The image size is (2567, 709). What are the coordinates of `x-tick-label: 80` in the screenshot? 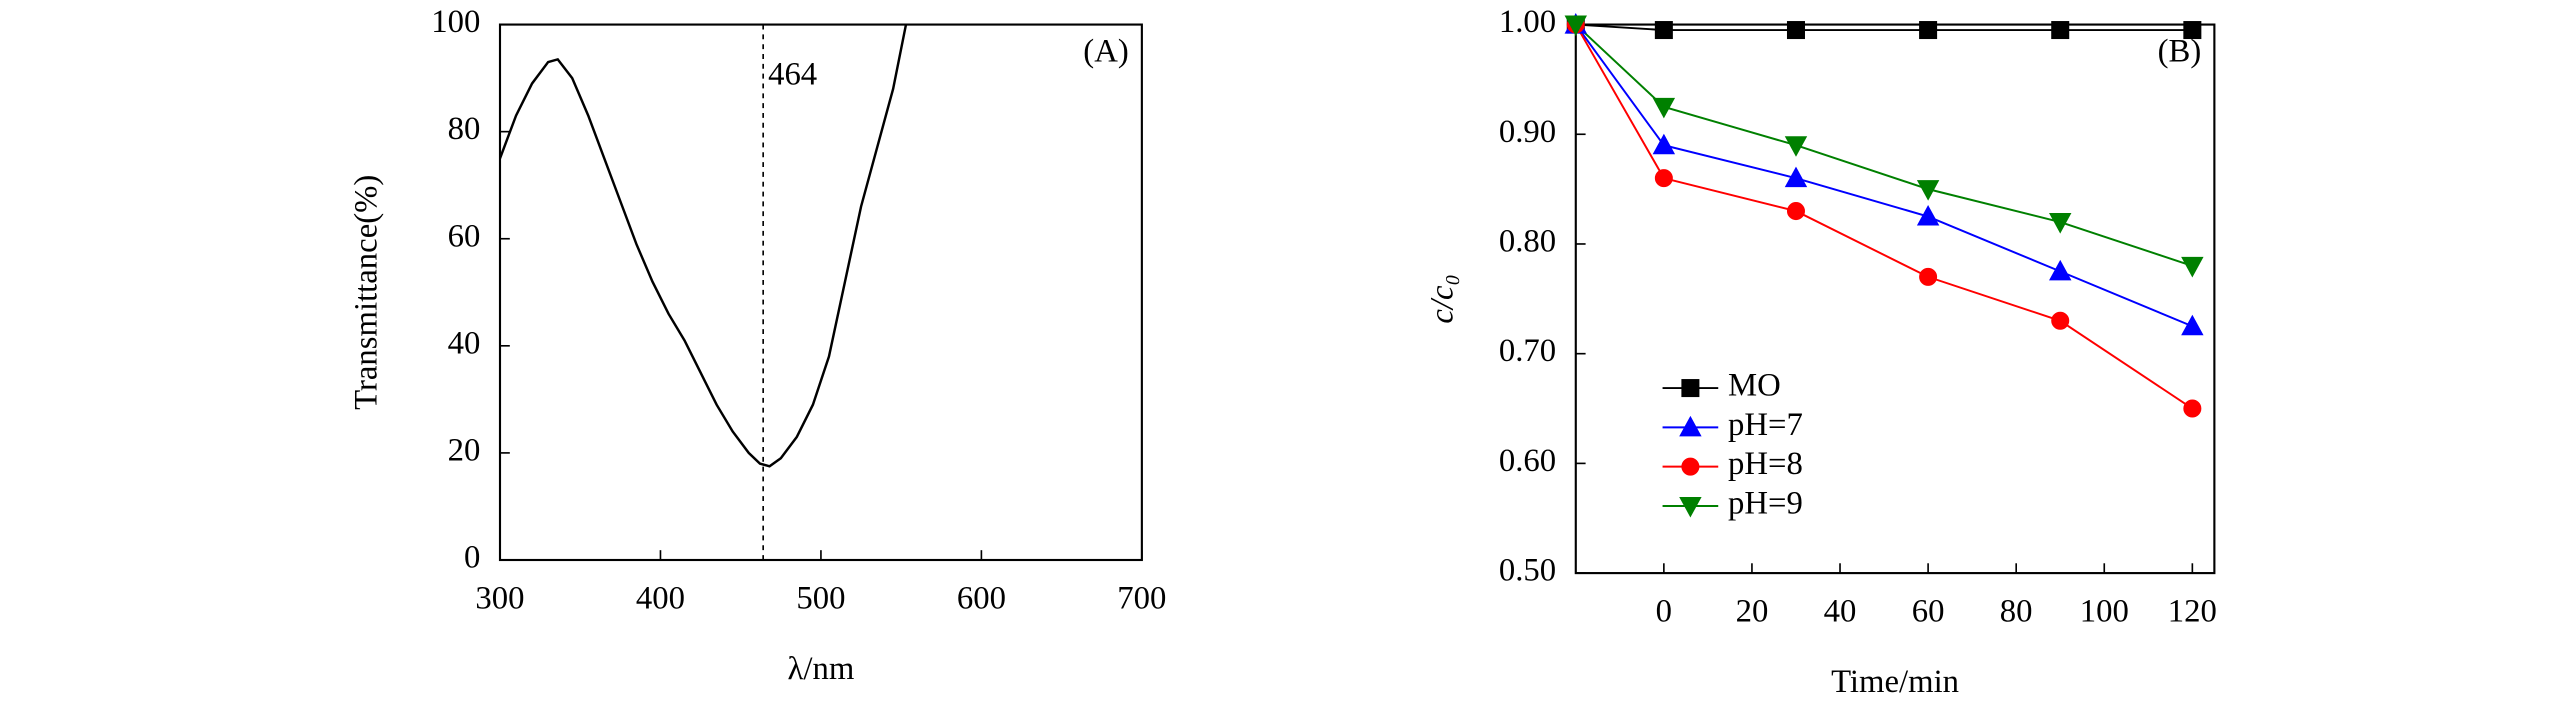 It's located at (2016, 612).